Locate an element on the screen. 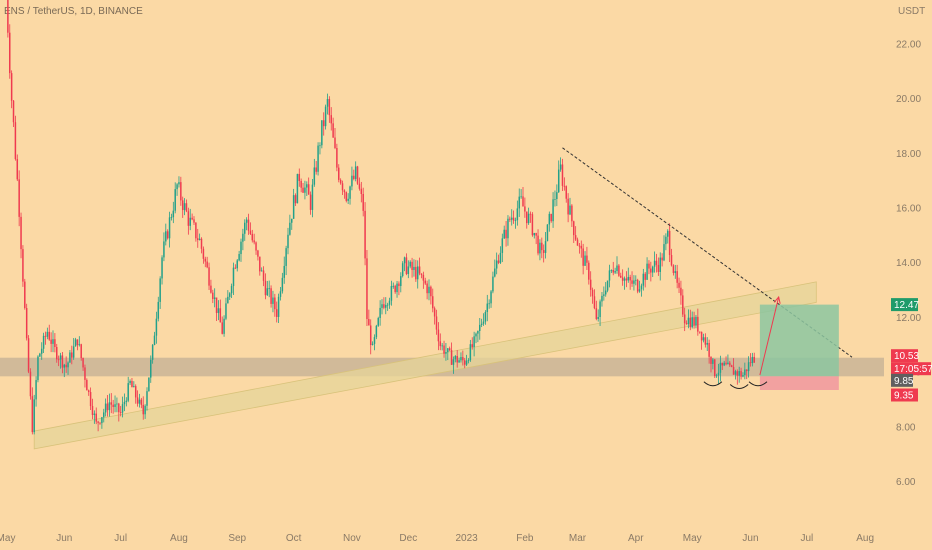  y-axis-tick-label: 14.00 is located at coordinates (908, 263).